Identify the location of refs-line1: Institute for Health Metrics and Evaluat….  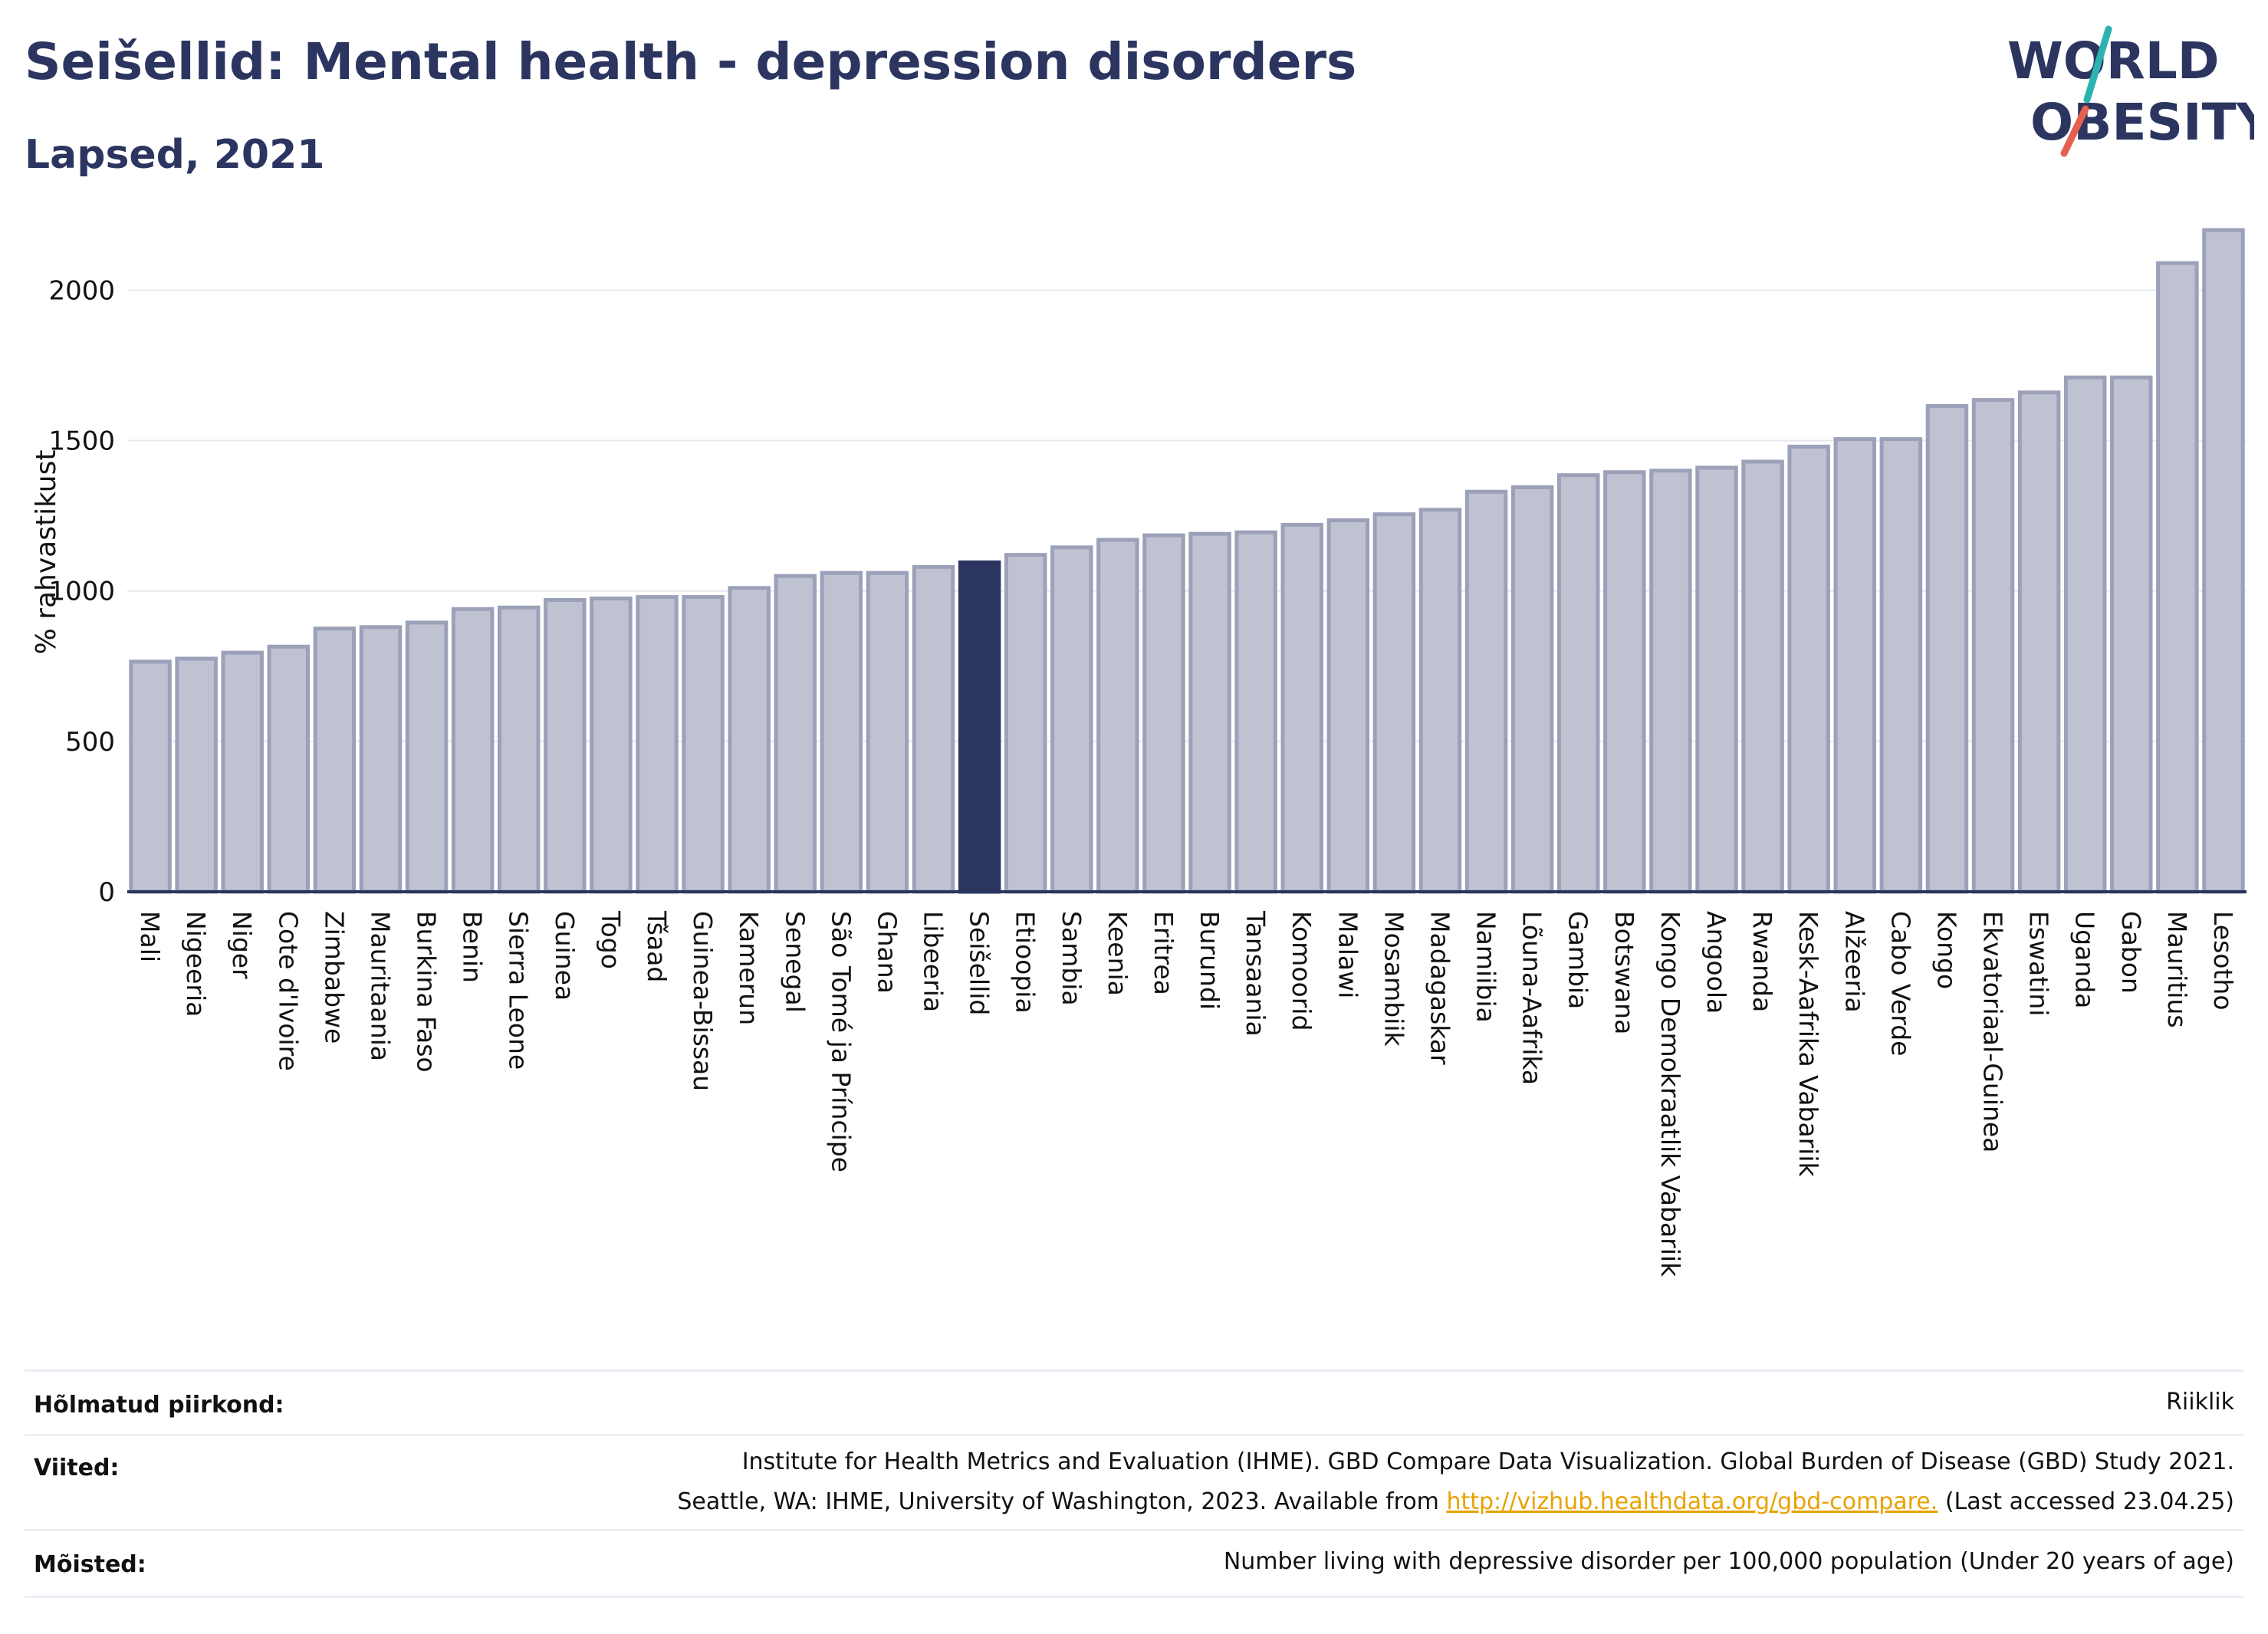
(1487, 1461).